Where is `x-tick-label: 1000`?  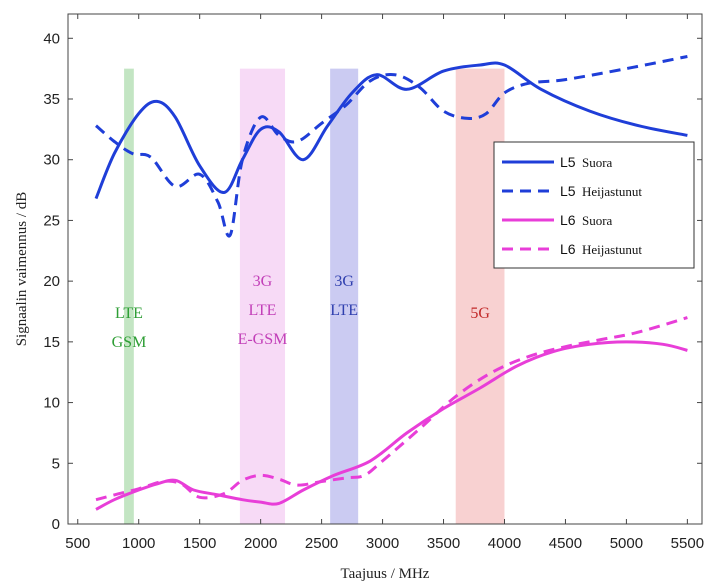 x-tick-label: 1000 is located at coordinates (138, 543).